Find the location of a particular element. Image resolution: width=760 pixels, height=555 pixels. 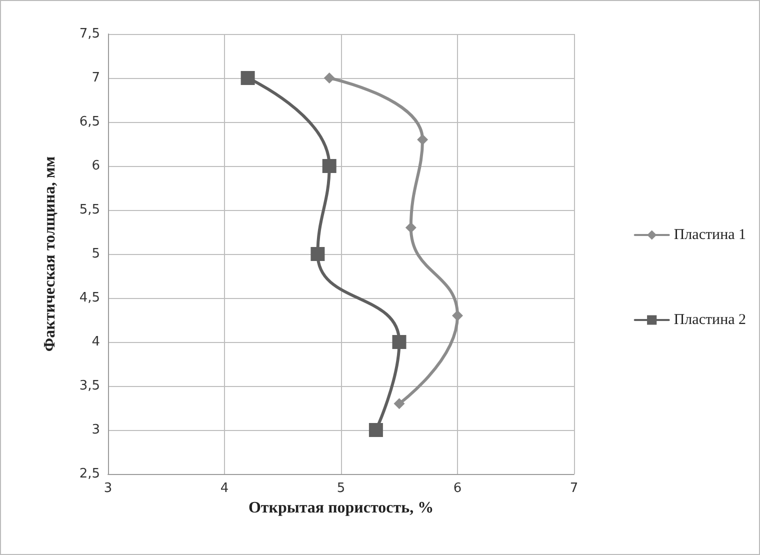

x-tick-label: 6 is located at coordinates (457, 488).